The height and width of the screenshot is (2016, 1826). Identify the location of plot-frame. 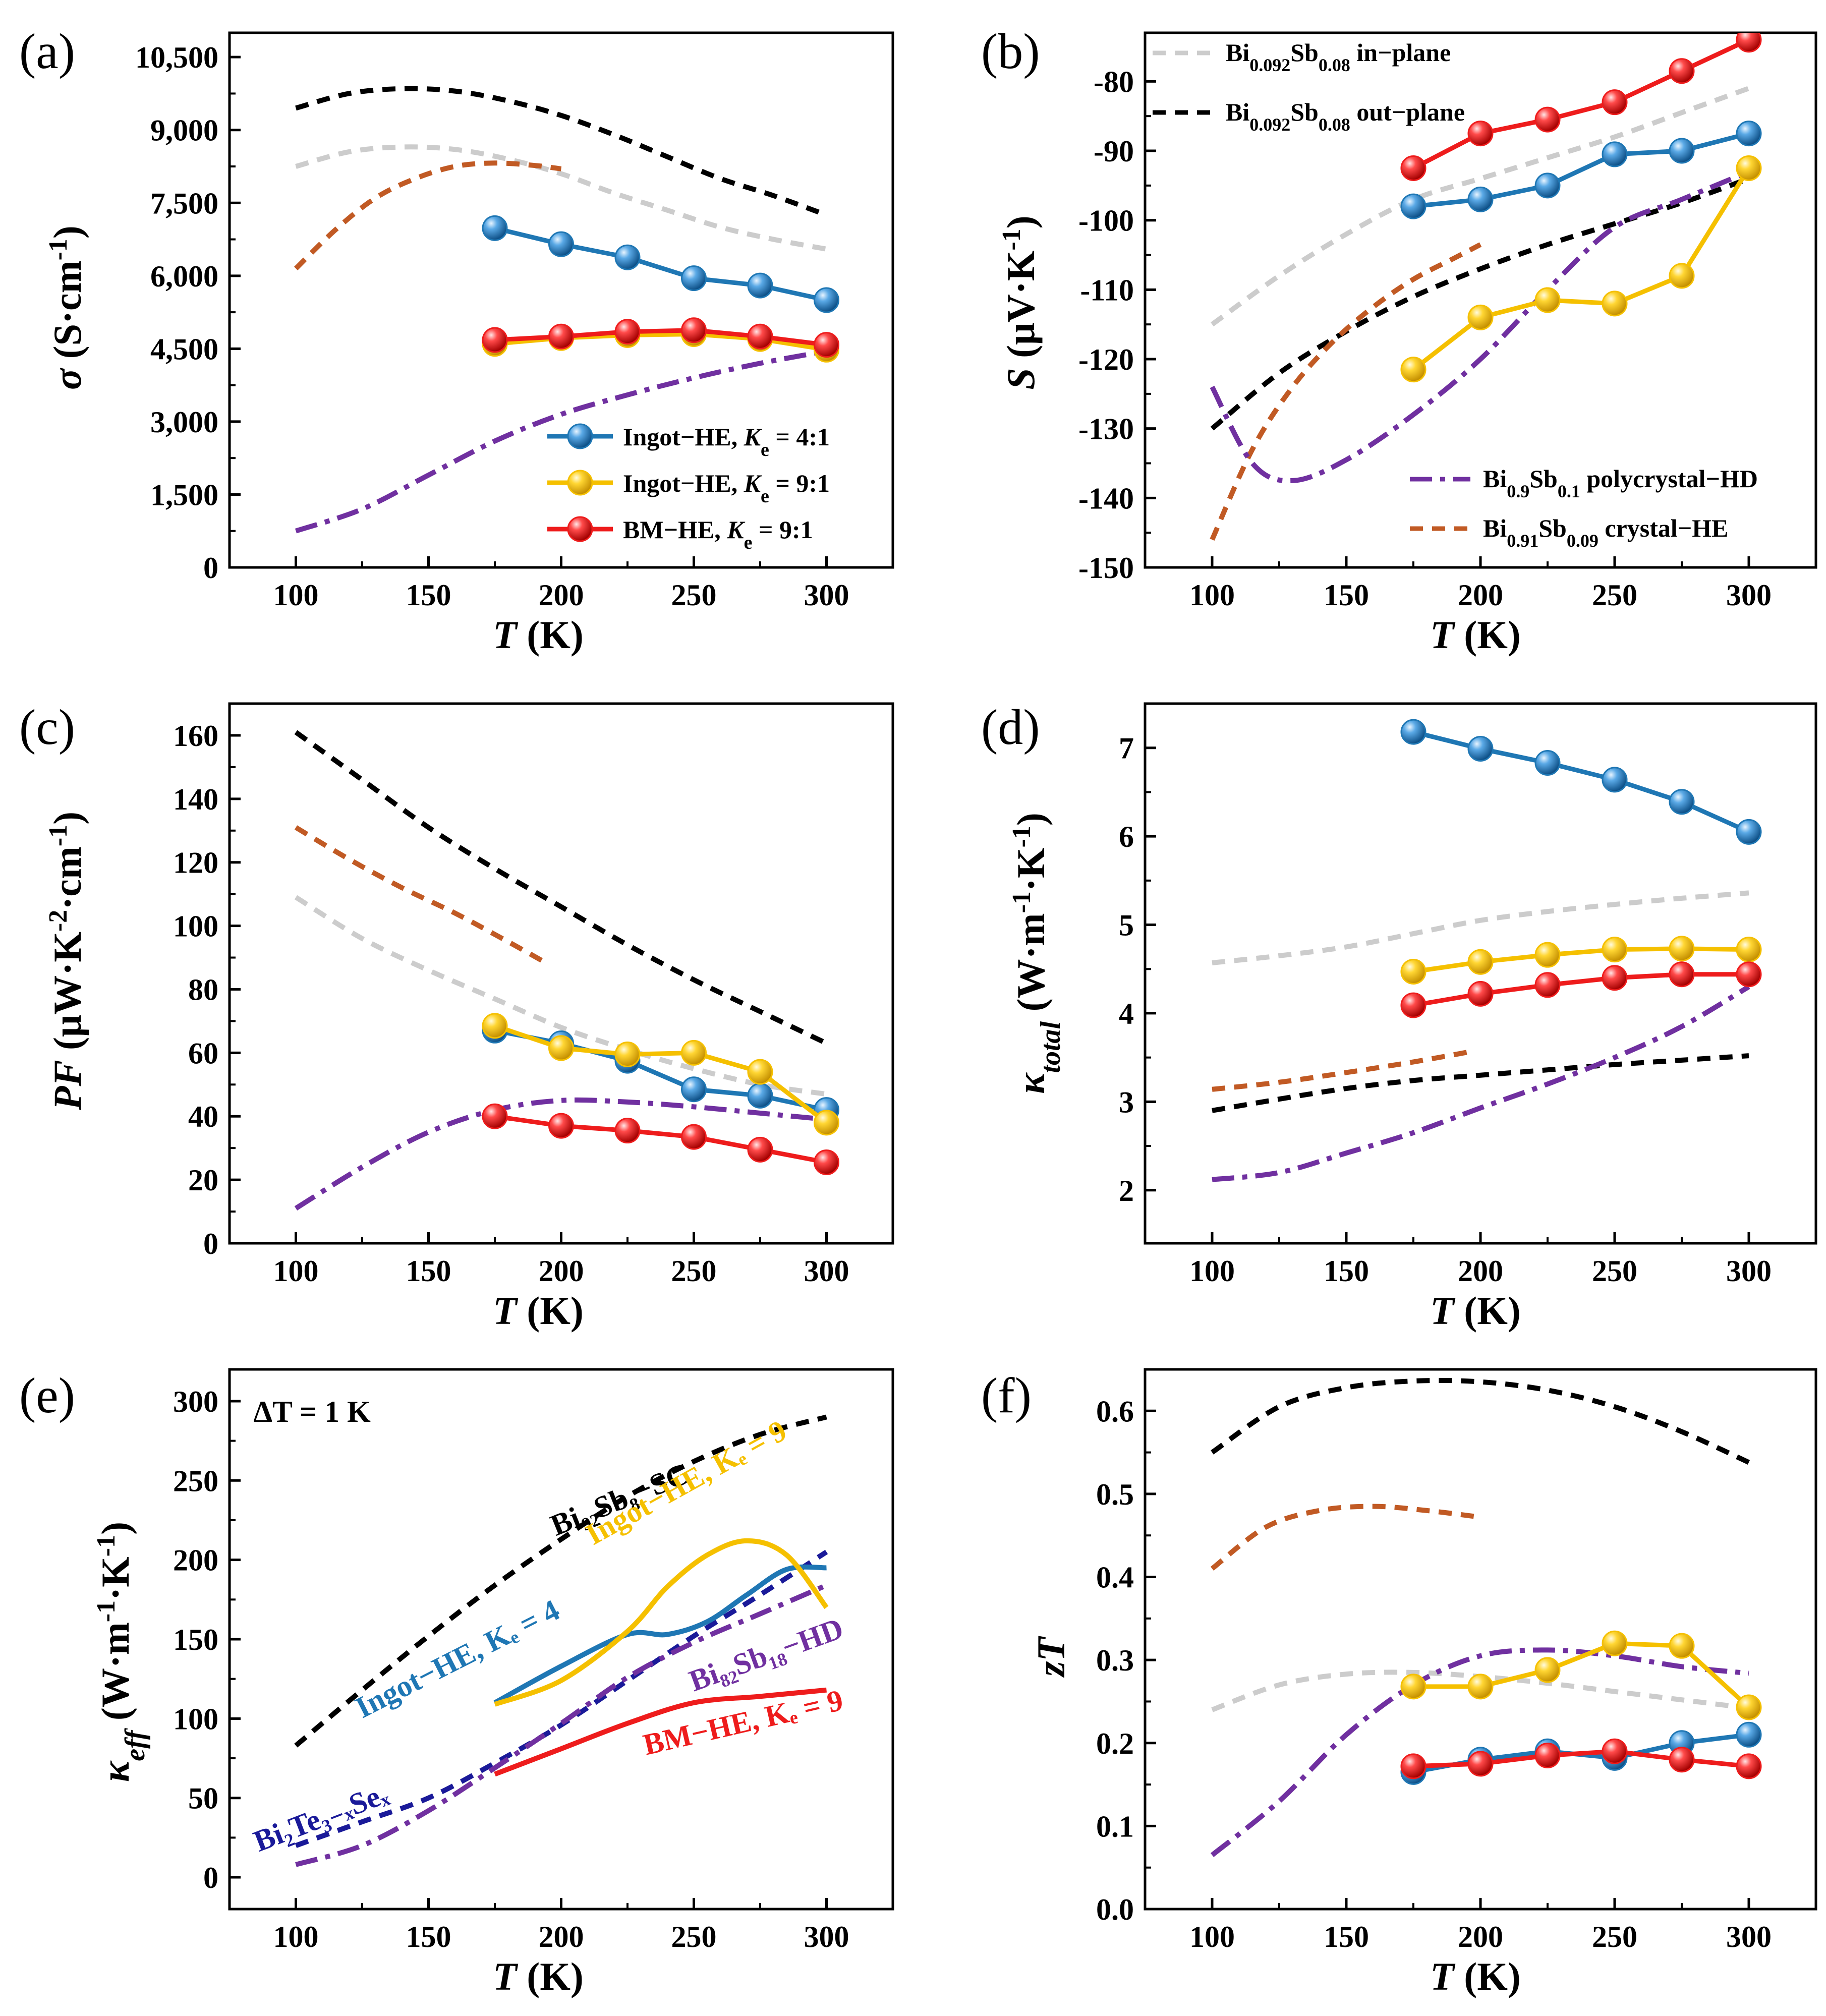
(561, 973).